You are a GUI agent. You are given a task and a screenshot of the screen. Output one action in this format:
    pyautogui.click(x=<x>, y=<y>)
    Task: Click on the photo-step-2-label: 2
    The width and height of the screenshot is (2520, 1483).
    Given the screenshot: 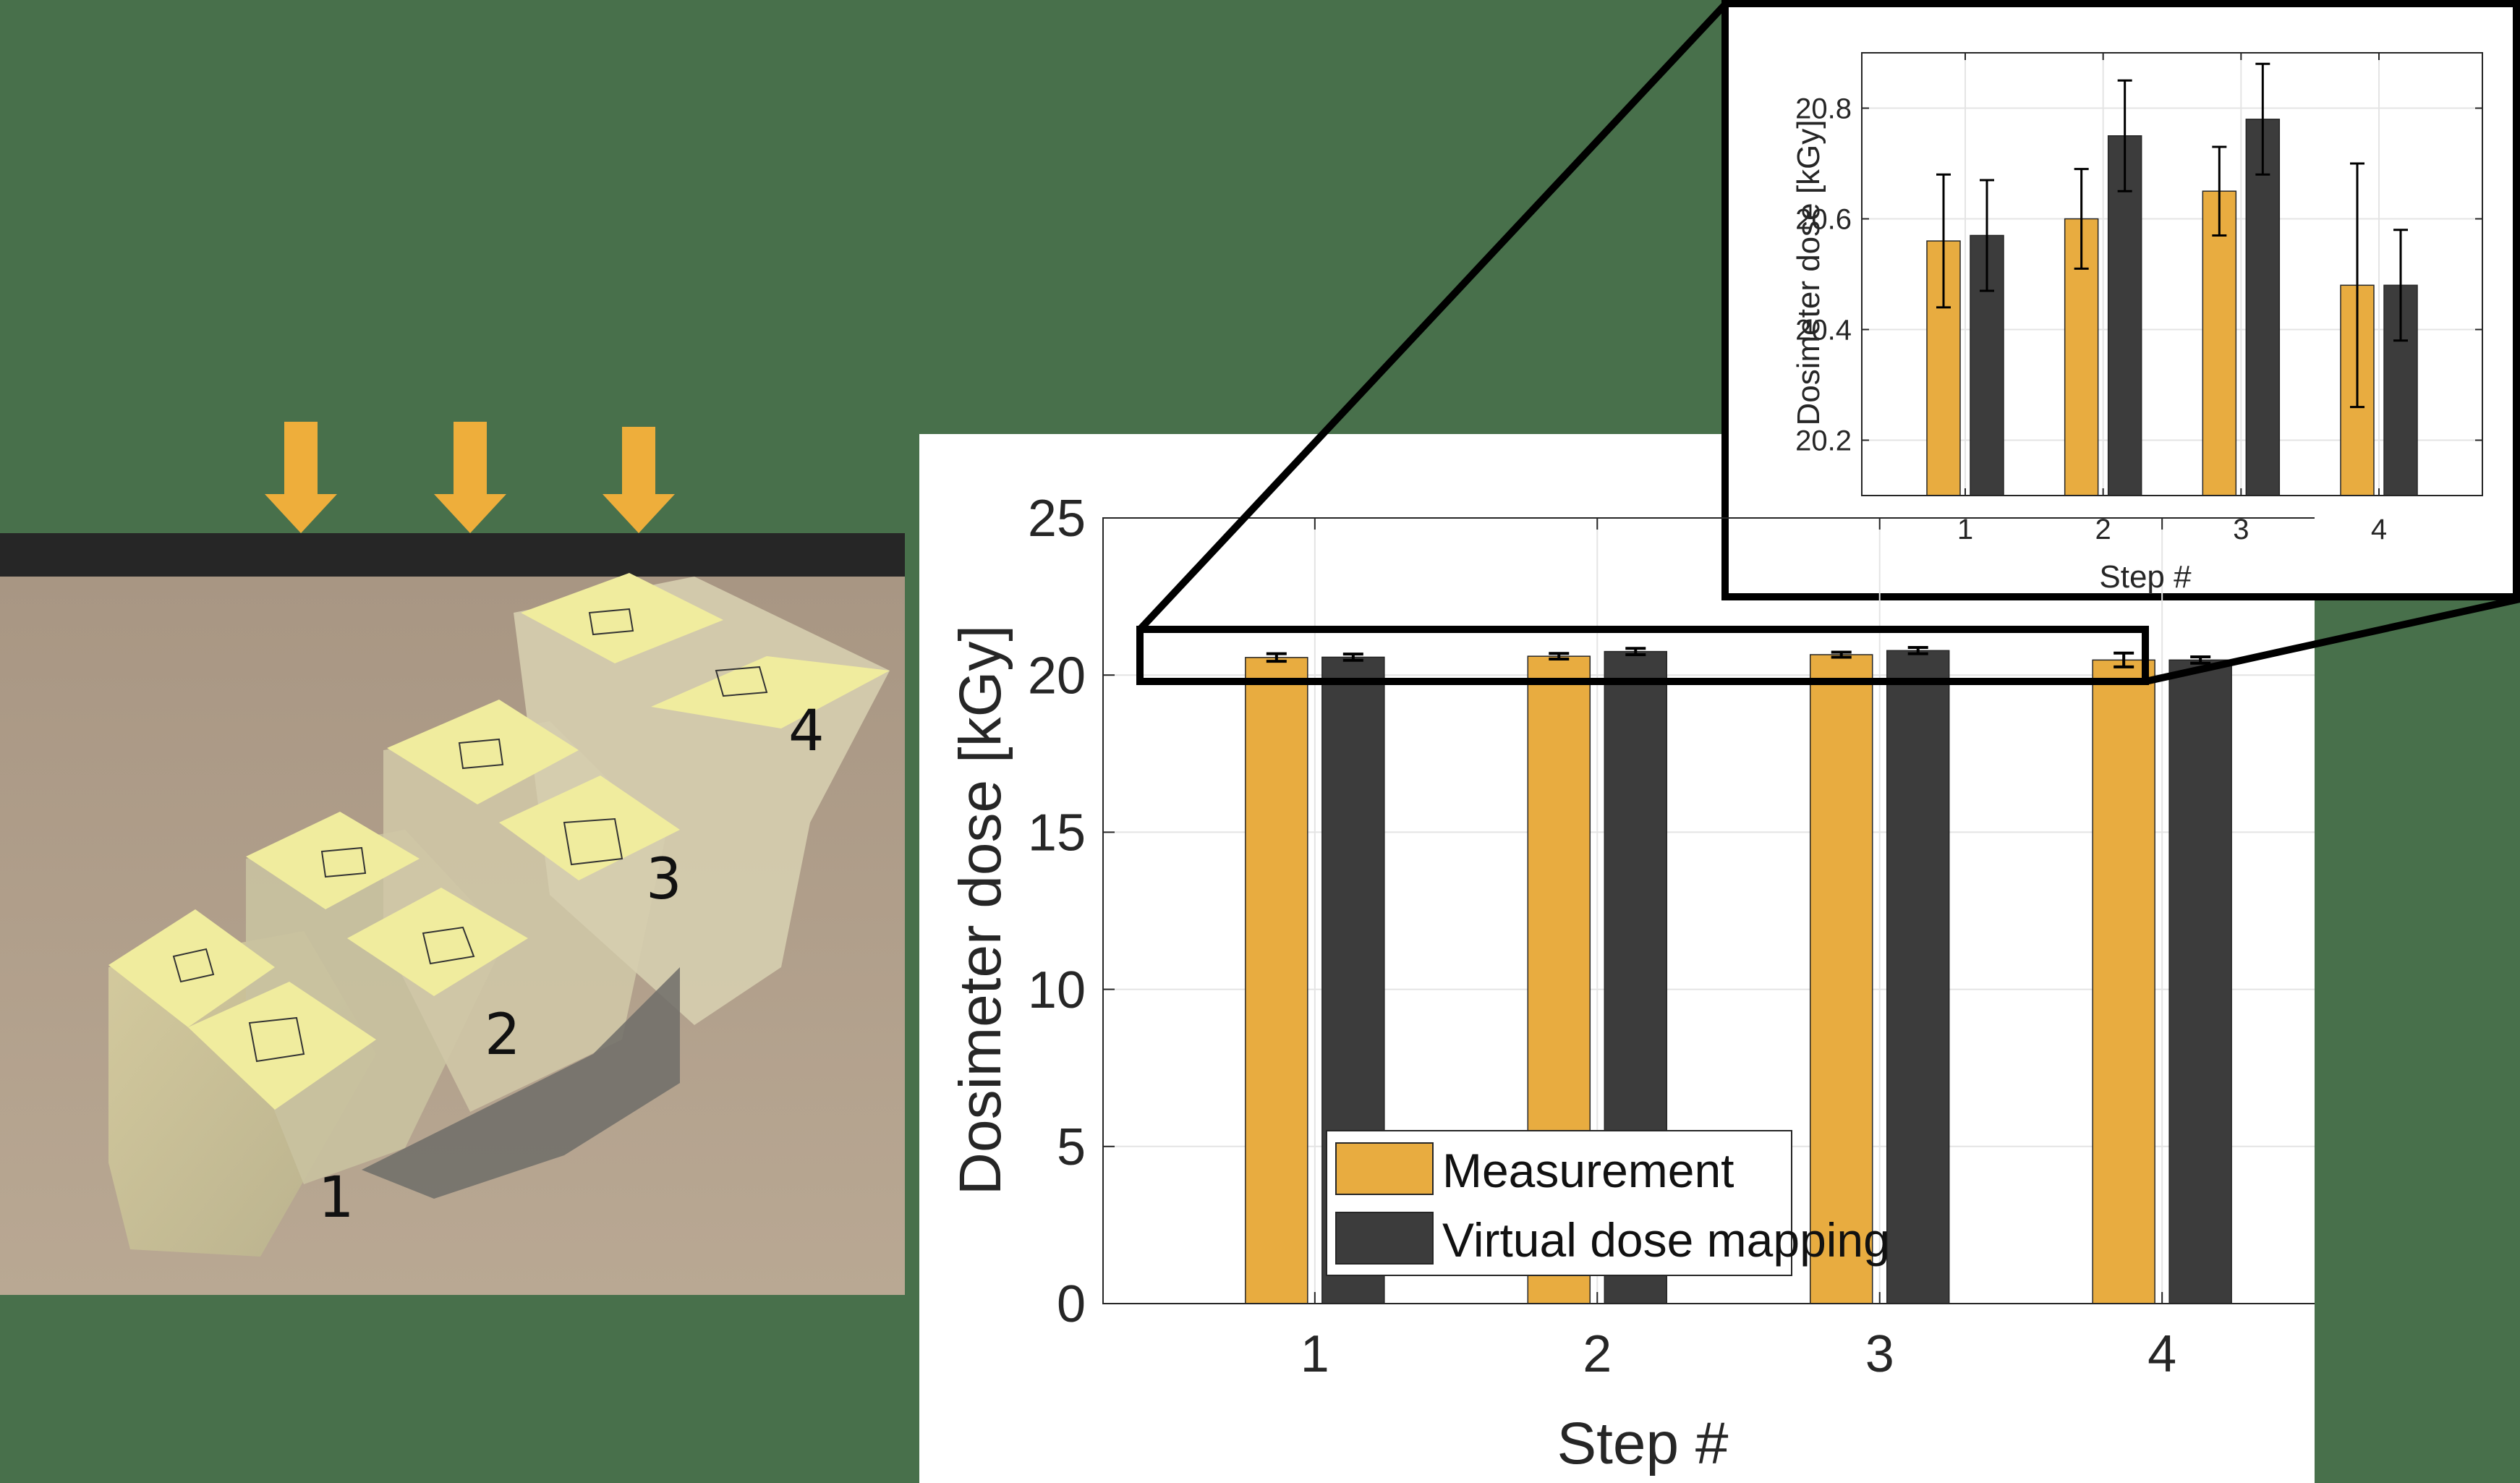 What is the action you would take?
    pyautogui.click(x=503, y=1035)
    